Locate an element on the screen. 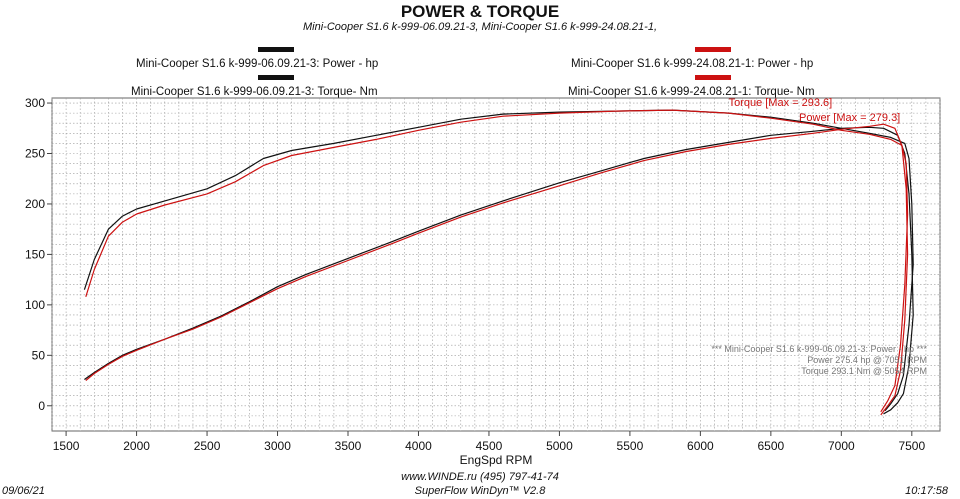 This screenshot has width=960, height=499. info-torque: Torque 293.1 Nm @ 5054 RPM is located at coordinates (864, 371).